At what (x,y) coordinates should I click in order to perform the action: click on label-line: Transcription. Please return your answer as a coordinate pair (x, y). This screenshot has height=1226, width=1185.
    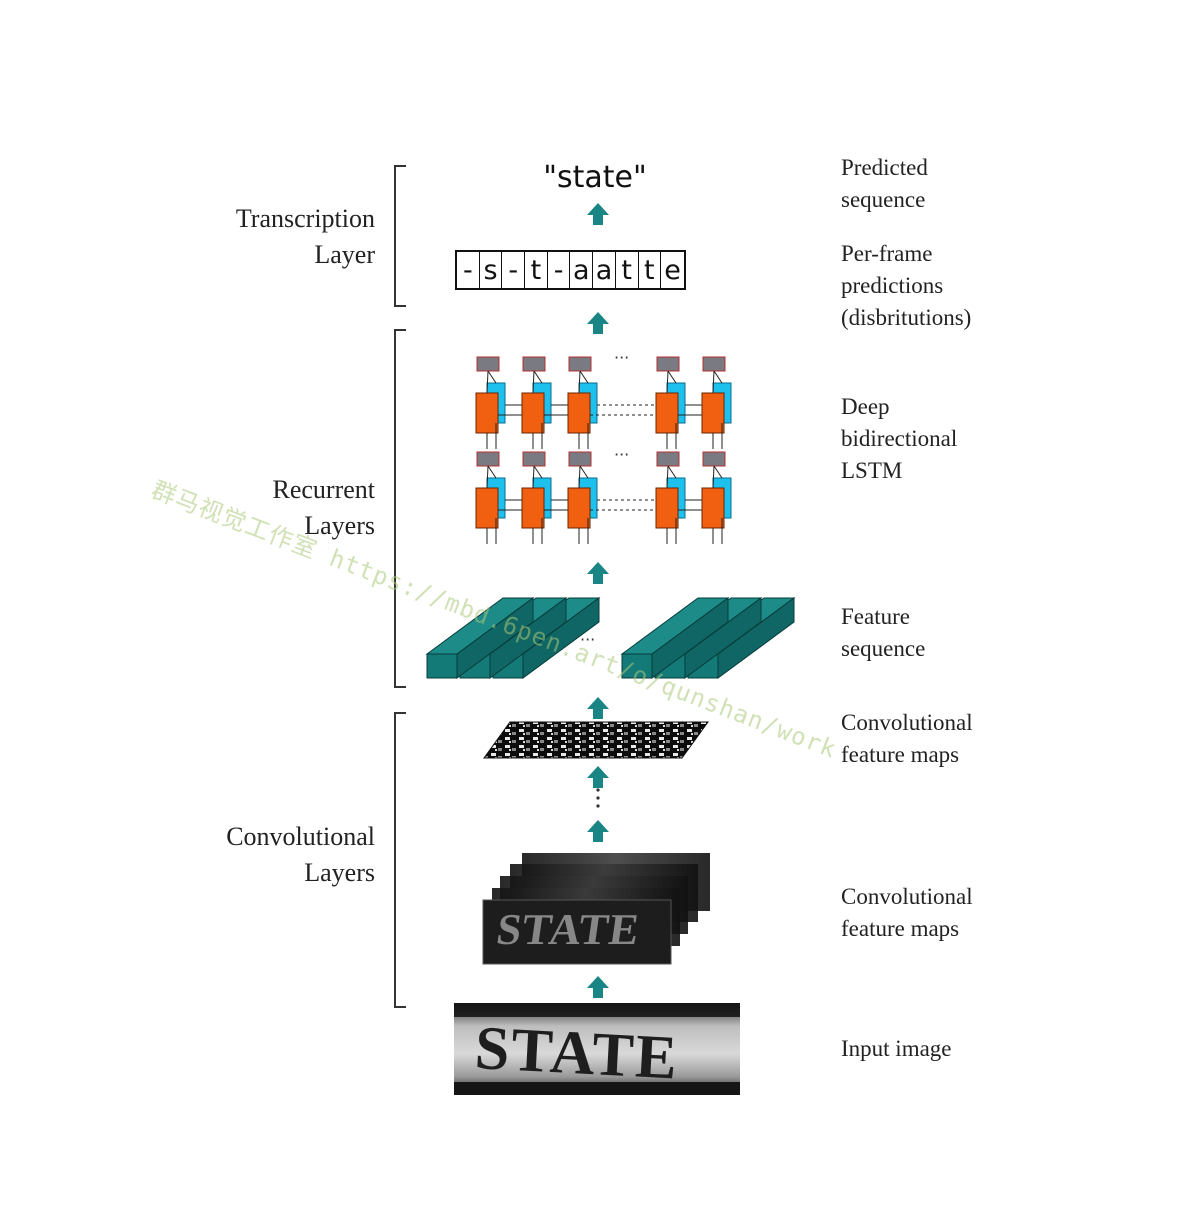
    Looking at the image, I should click on (305, 218).